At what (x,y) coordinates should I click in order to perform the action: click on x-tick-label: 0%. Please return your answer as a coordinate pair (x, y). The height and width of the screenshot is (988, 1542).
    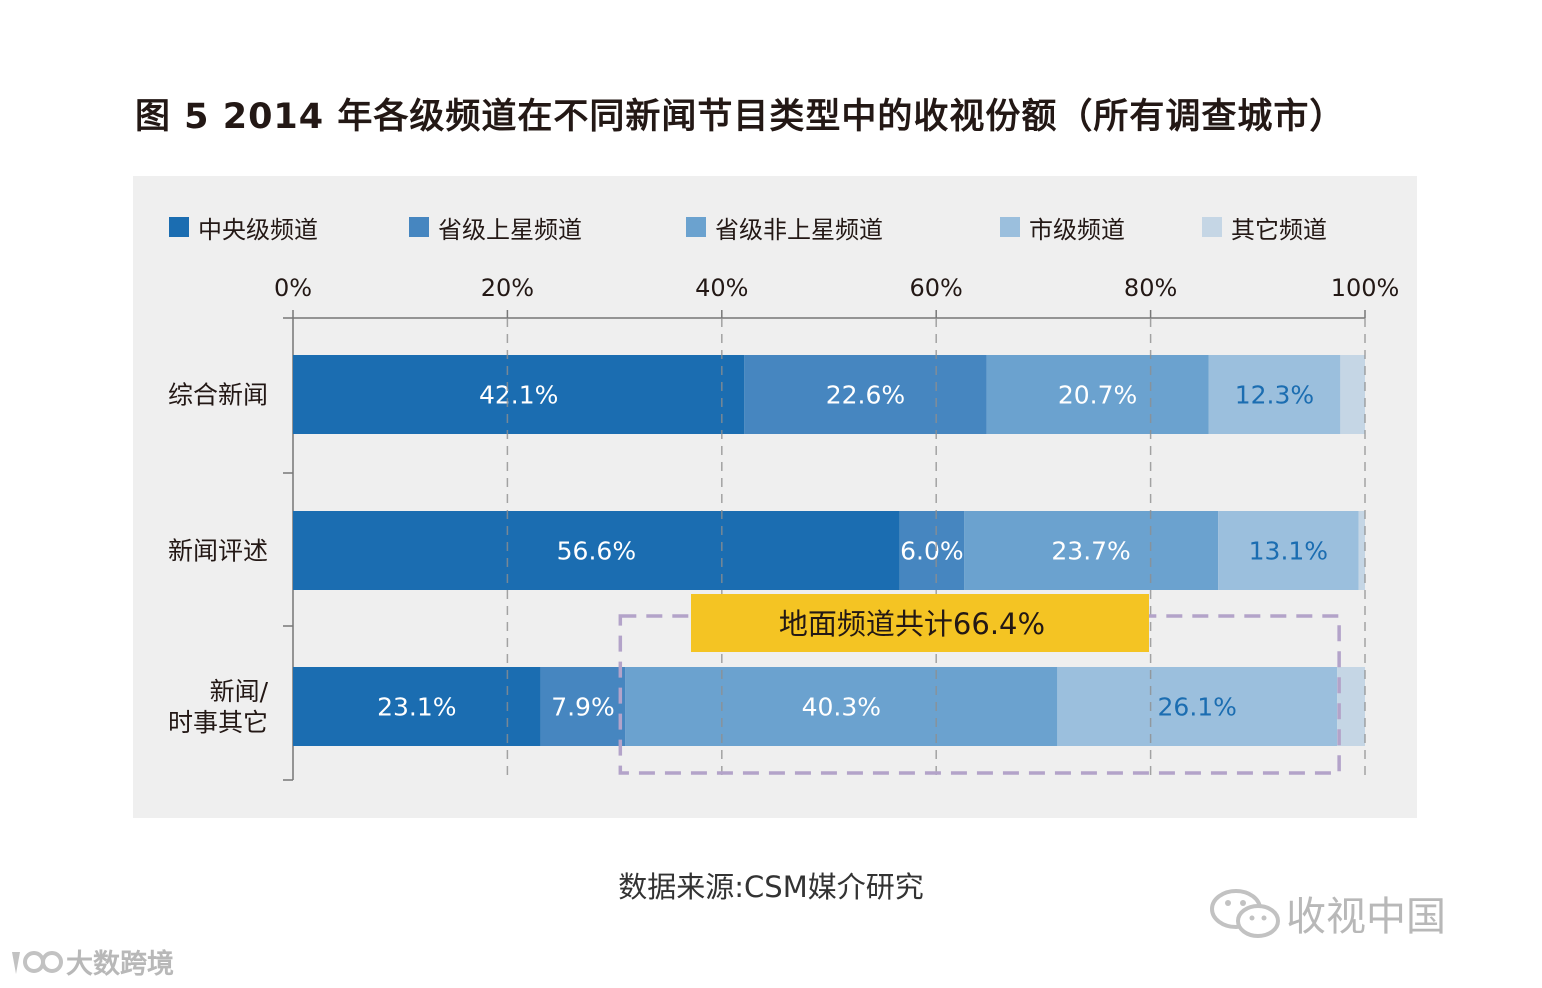
    Looking at the image, I should click on (293, 288).